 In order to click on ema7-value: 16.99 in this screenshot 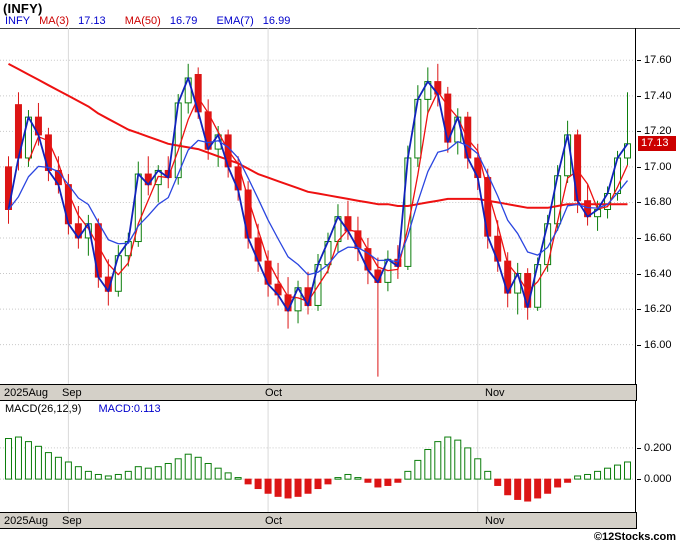, I will do `click(276, 21)`.